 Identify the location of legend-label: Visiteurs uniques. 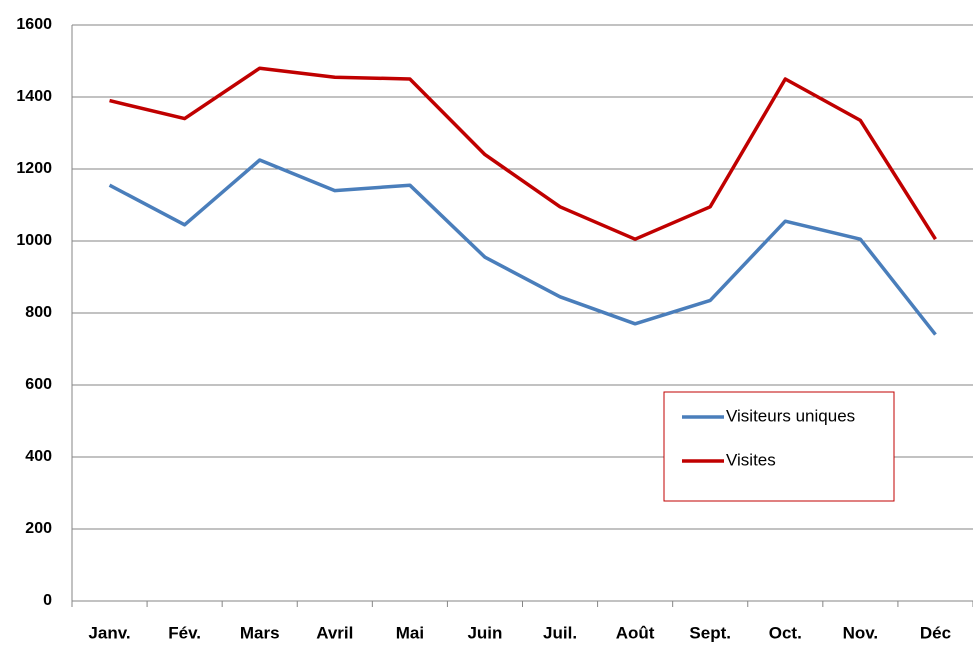
(790, 415).